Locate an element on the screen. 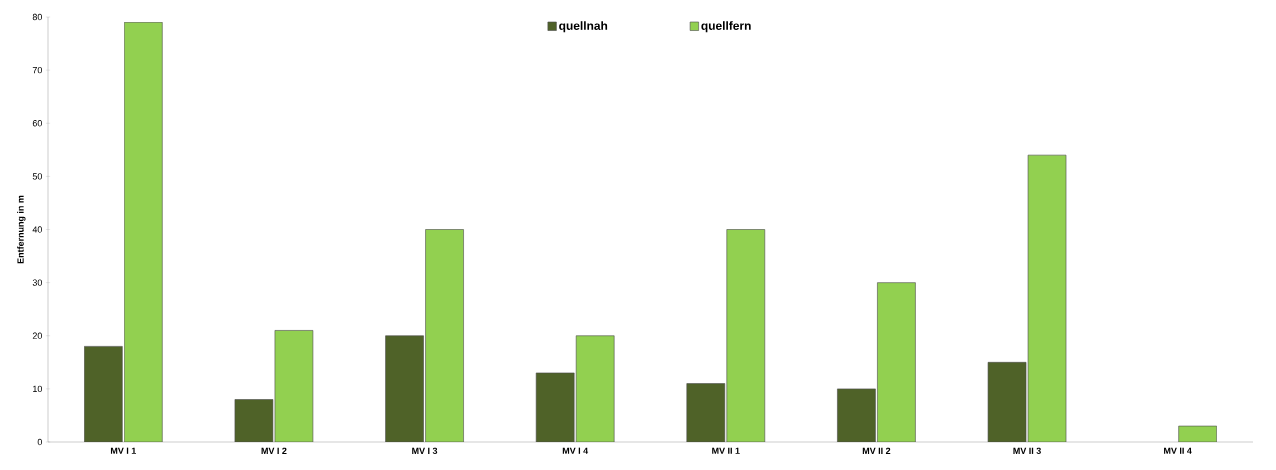 Image resolution: width=1276 pixels, height=470 pixels. x-tick-label: MV I 3 is located at coordinates (425, 450).